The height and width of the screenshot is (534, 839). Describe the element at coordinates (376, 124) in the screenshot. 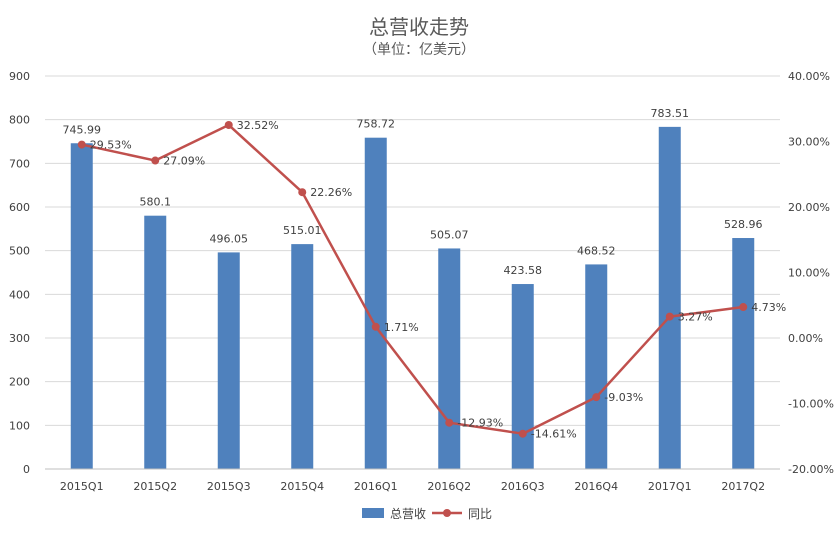

I see `bar-value-label: 758.72` at that location.